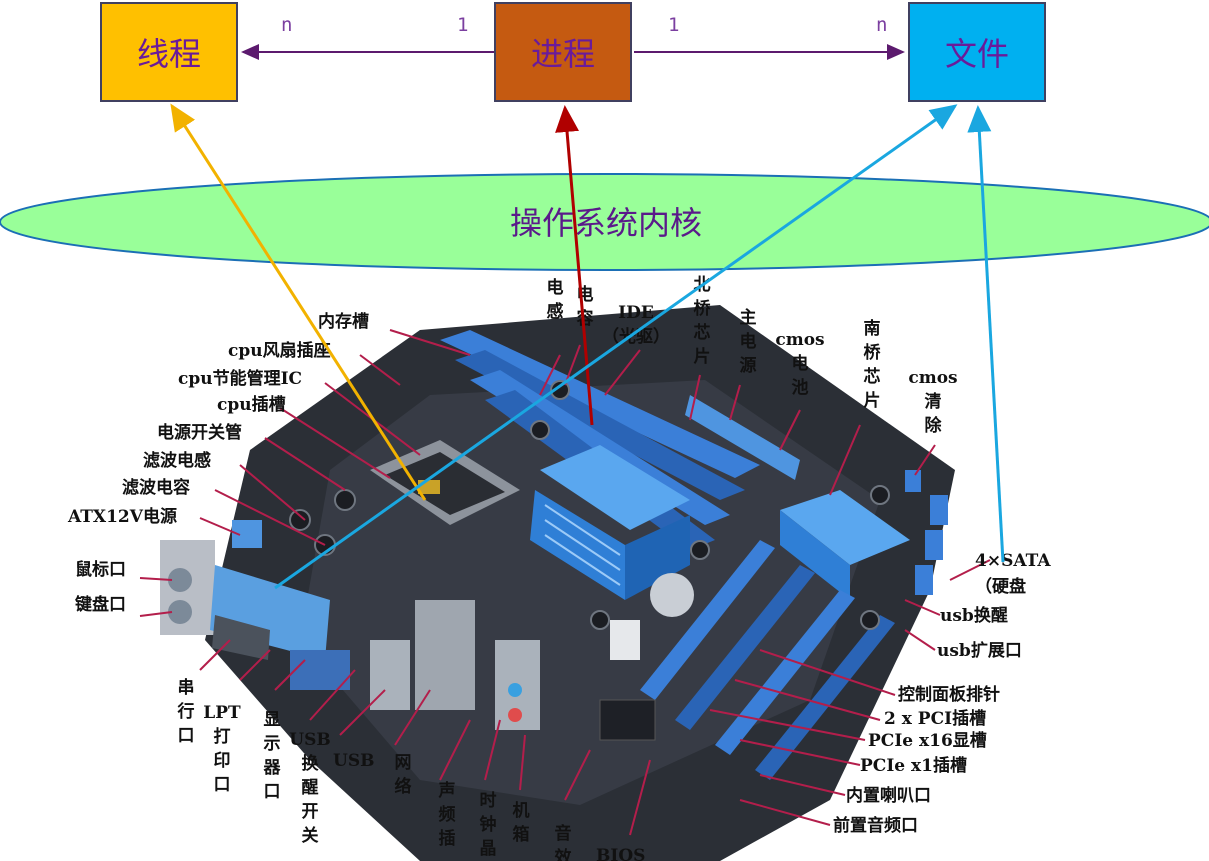  I want to click on label-display: 显示器口, so click(272, 756).